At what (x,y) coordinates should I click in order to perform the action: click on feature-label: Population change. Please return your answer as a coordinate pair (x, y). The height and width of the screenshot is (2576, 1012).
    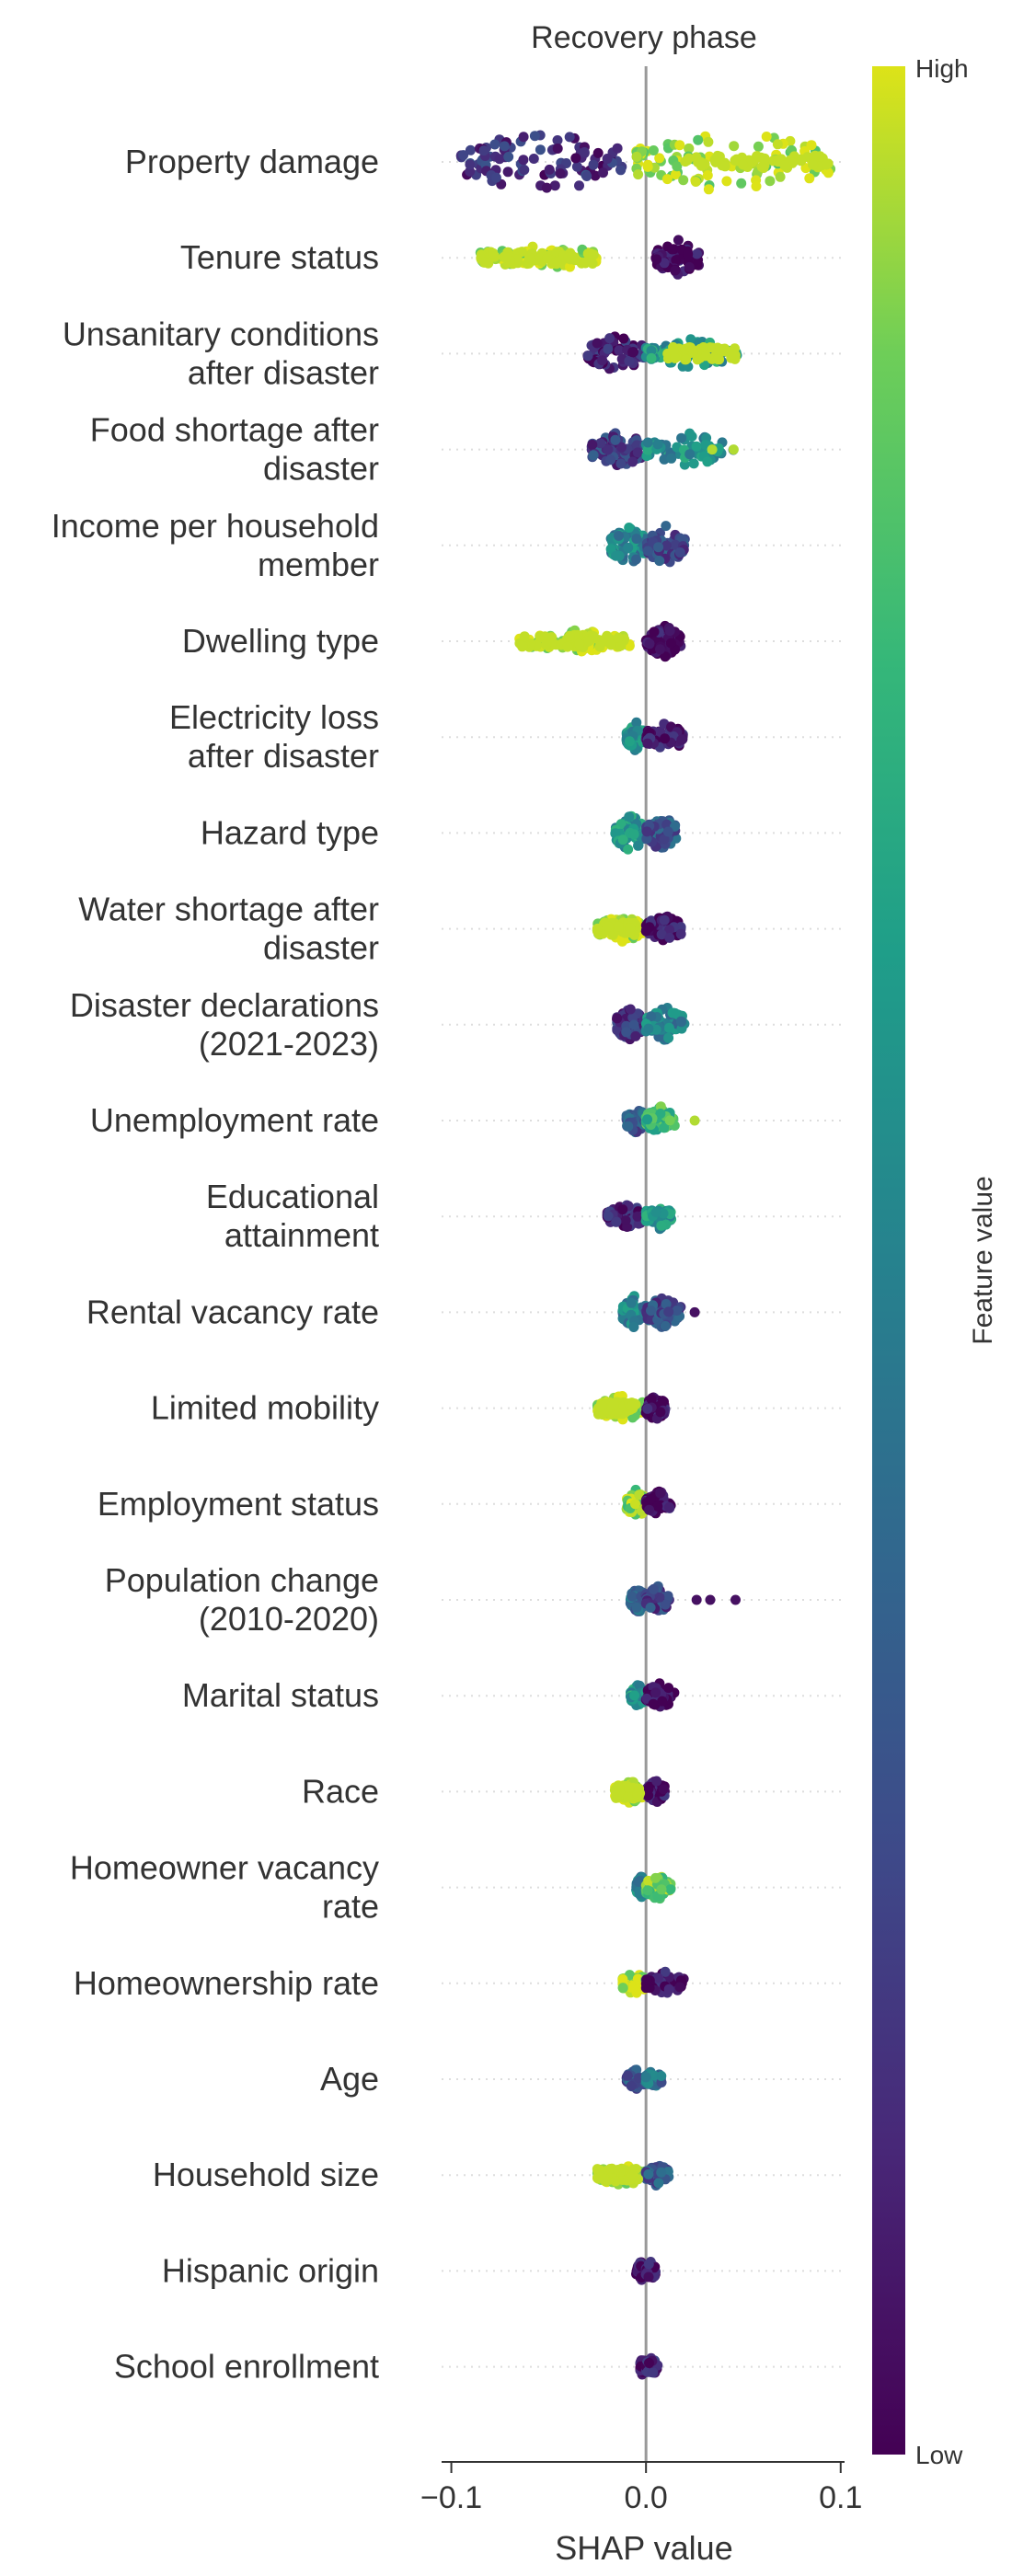
    Looking at the image, I should click on (242, 1580).